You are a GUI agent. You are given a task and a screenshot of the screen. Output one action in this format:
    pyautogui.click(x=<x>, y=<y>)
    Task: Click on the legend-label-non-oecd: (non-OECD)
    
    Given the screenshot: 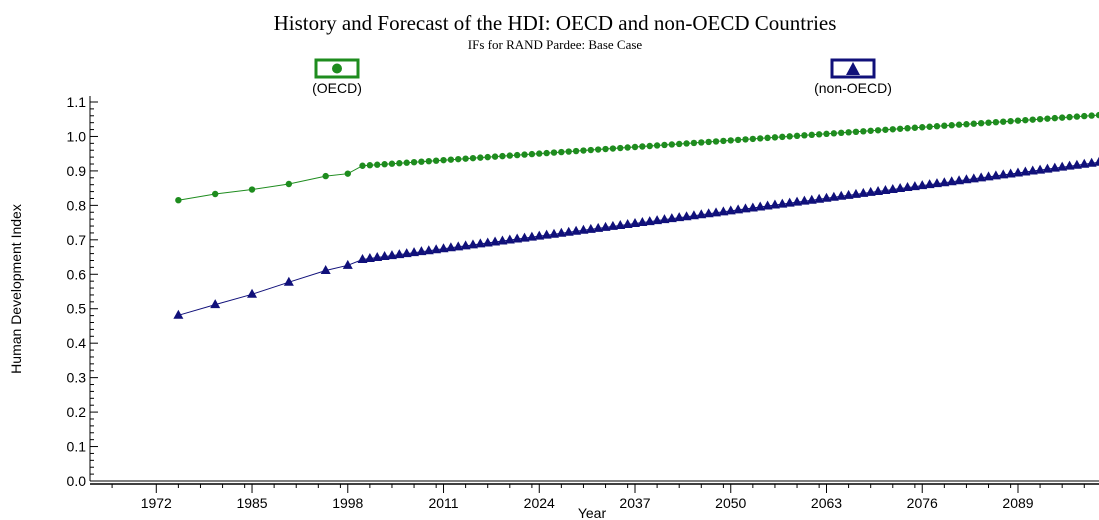 What is the action you would take?
    pyautogui.click(x=853, y=88)
    